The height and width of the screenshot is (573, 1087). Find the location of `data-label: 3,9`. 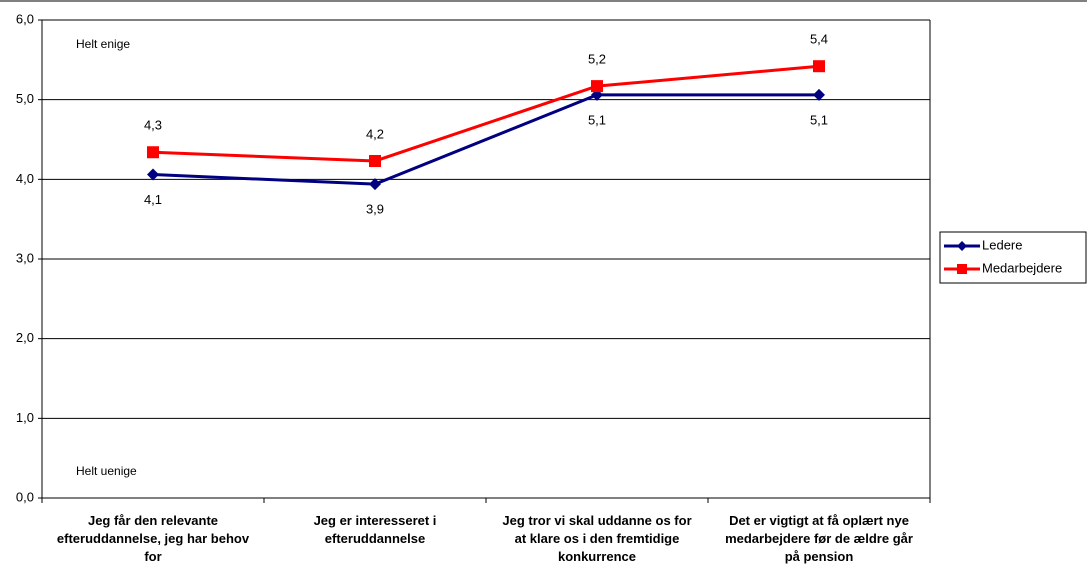

data-label: 3,9 is located at coordinates (375, 209).